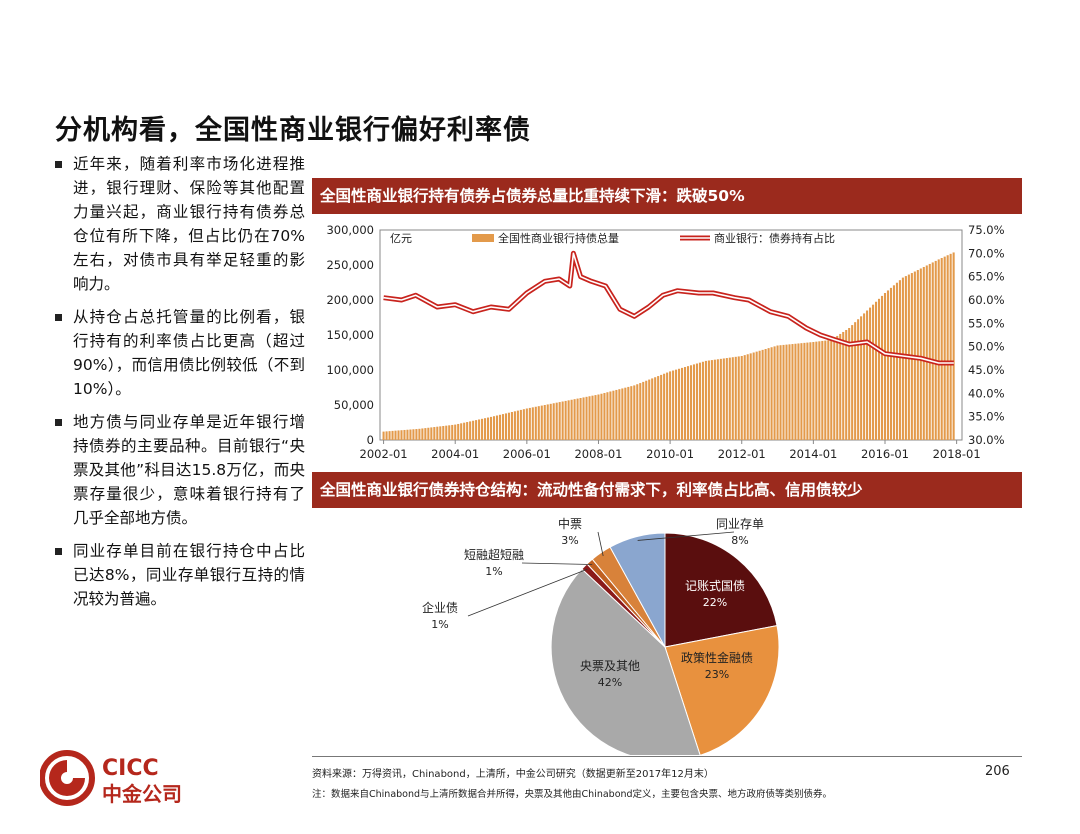 The height and width of the screenshot is (834, 1080). What do you see at coordinates (350, 300) in the screenshot?
I see `y-left-tick-label: 200,000` at bounding box center [350, 300].